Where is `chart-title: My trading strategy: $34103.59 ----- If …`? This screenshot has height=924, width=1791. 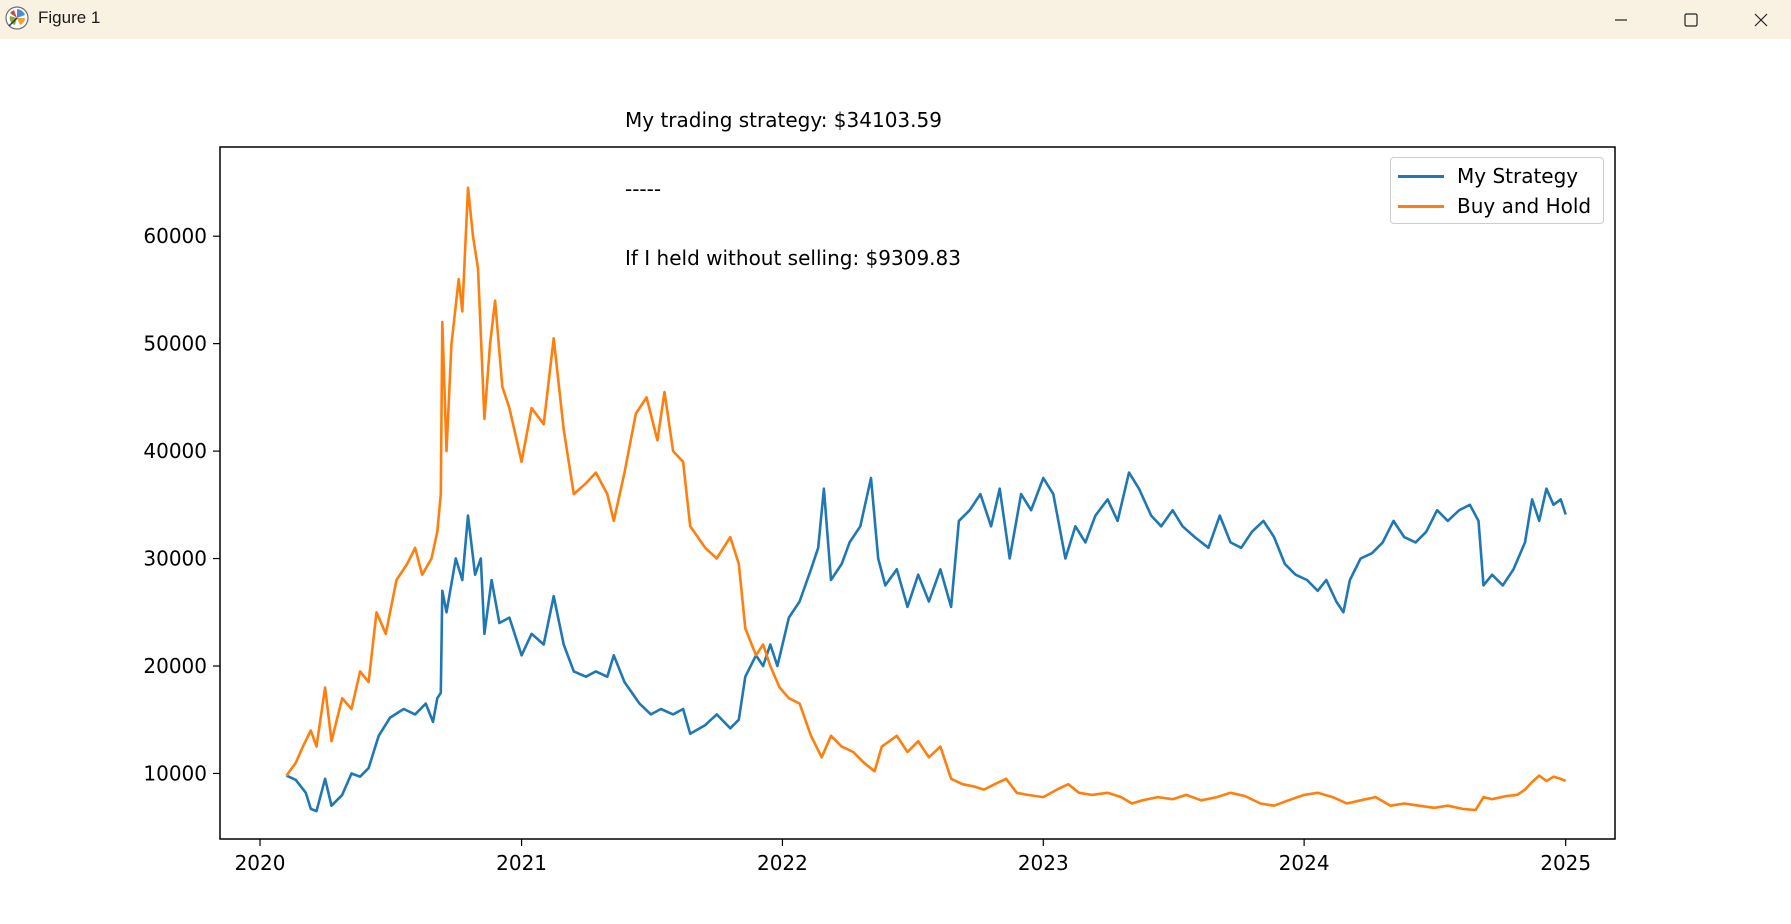
chart-title: My trading strategy: $34103.59 ----- If … is located at coordinates (793, 178).